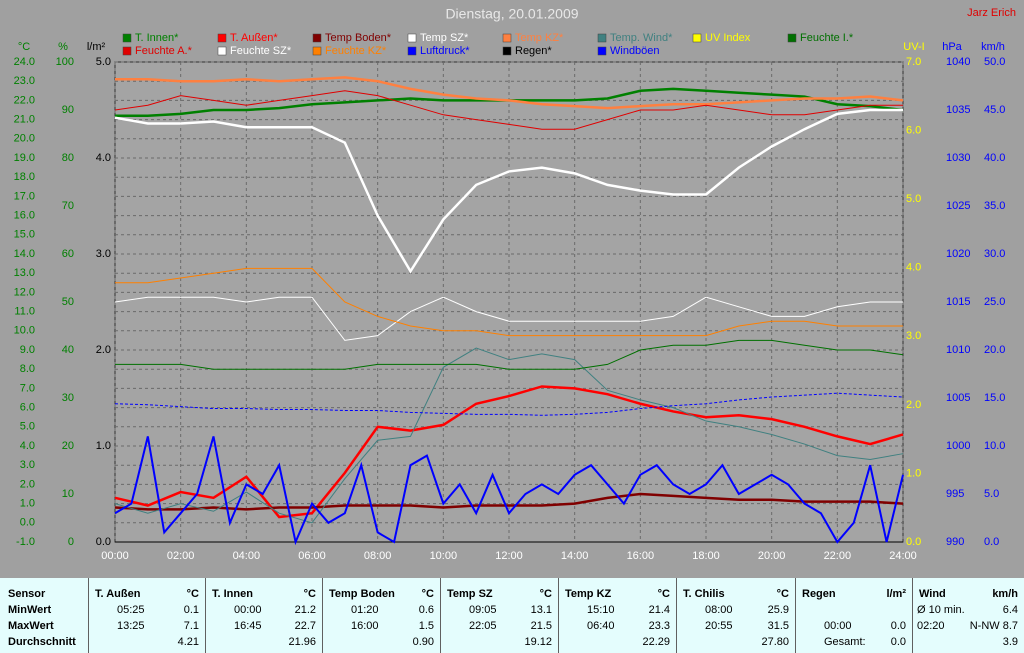  What do you see at coordinates (827, 38) in the screenshot?
I see `legend-label: Feuchte I.*` at bounding box center [827, 38].